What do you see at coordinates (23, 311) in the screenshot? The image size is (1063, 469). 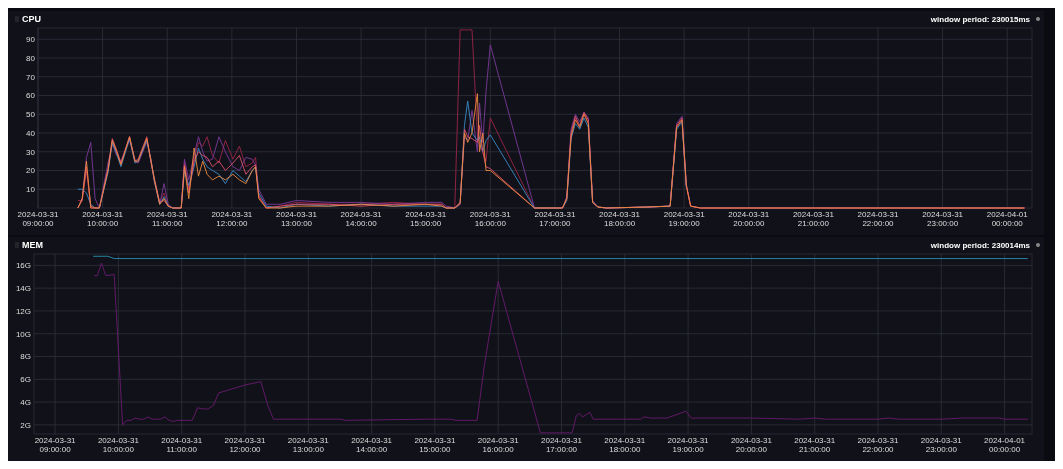 I see `y-tick-label: 12G` at bounding box center [23, 311].